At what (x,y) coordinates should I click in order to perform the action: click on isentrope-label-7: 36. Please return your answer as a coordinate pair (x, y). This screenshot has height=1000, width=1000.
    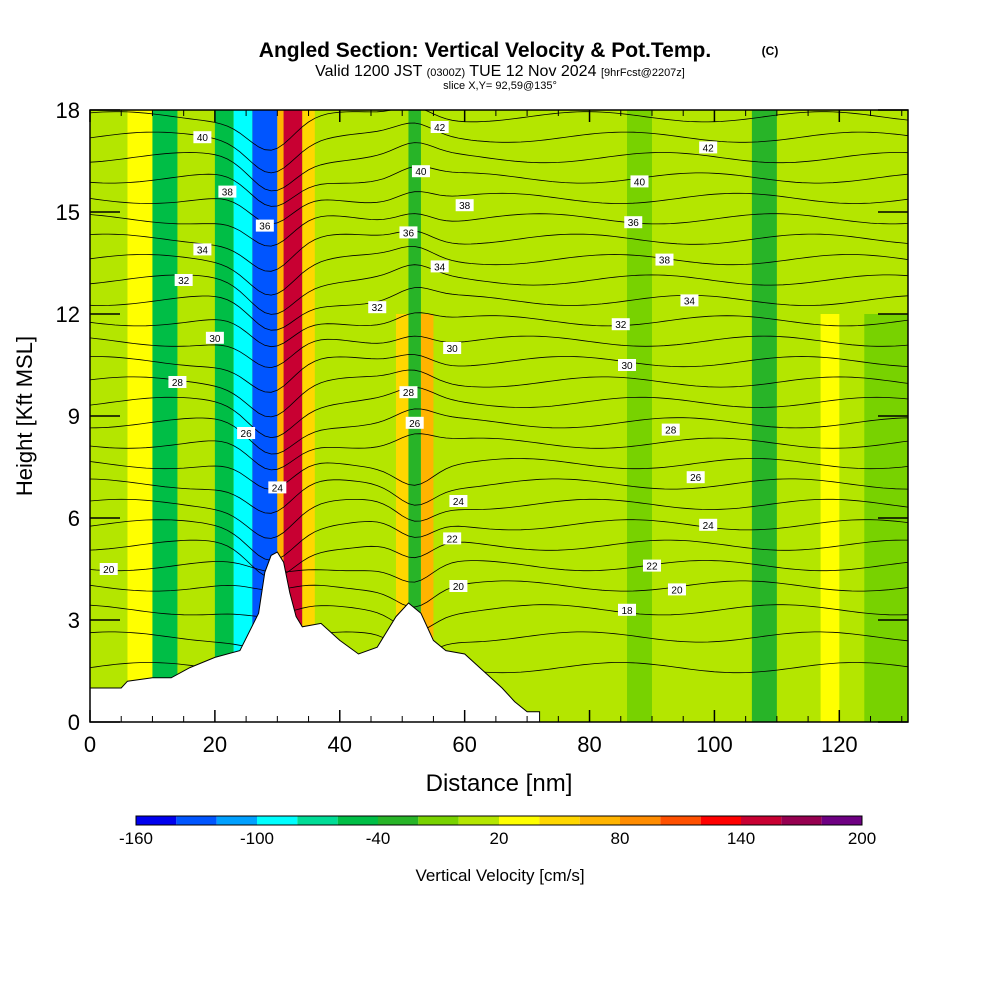
    Looking at the image, I should click on (264, 226).